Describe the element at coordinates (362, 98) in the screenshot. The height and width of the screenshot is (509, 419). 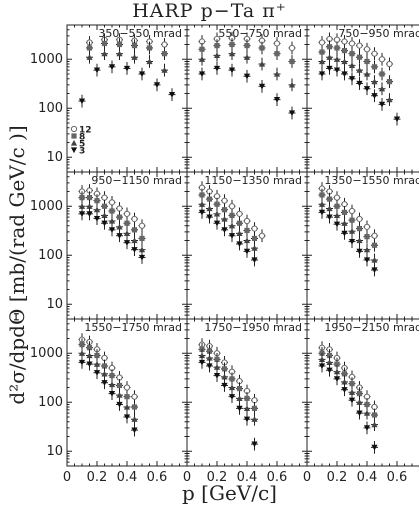
I see `panel-frame` at that location.